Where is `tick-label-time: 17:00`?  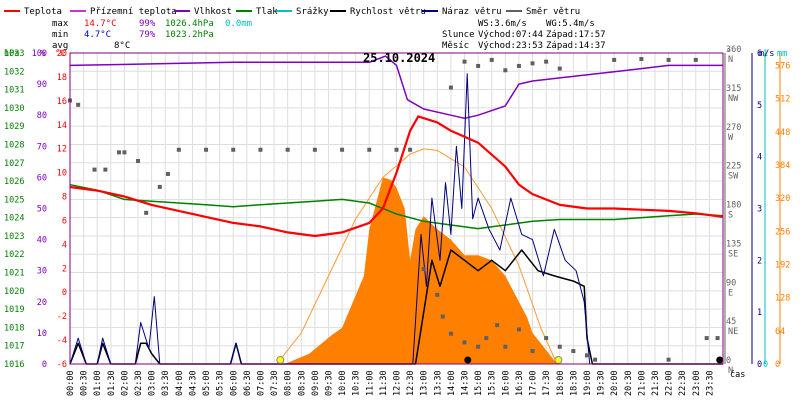
tick-label-time: 17:00 is located at coordinates (534, 383).